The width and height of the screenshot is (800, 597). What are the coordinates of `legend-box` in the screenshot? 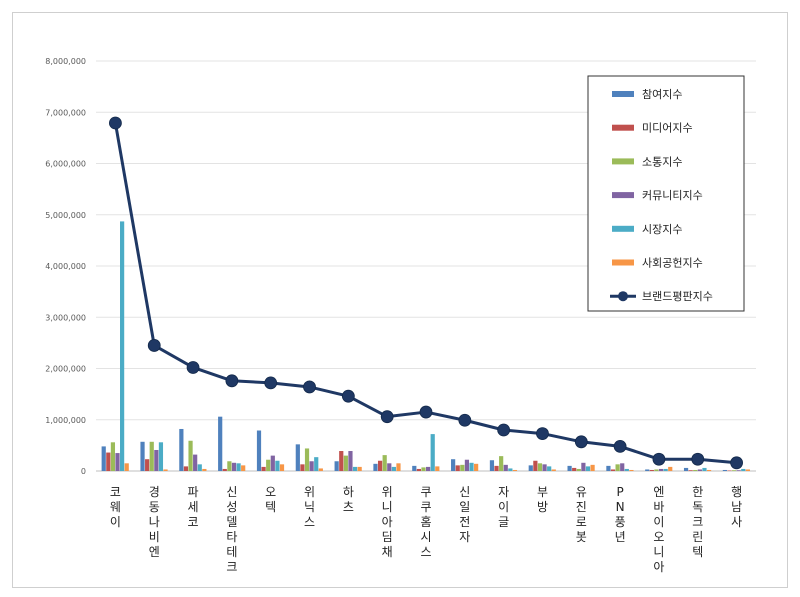 It's located at (666, 193).